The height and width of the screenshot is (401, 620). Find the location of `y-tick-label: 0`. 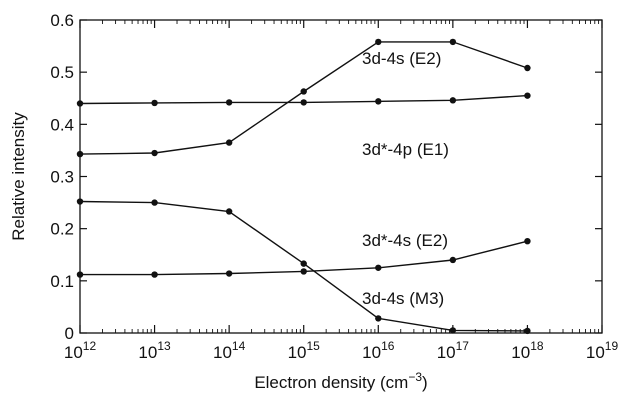

y-tick-label: 0 is located at coordinates (69, 333).